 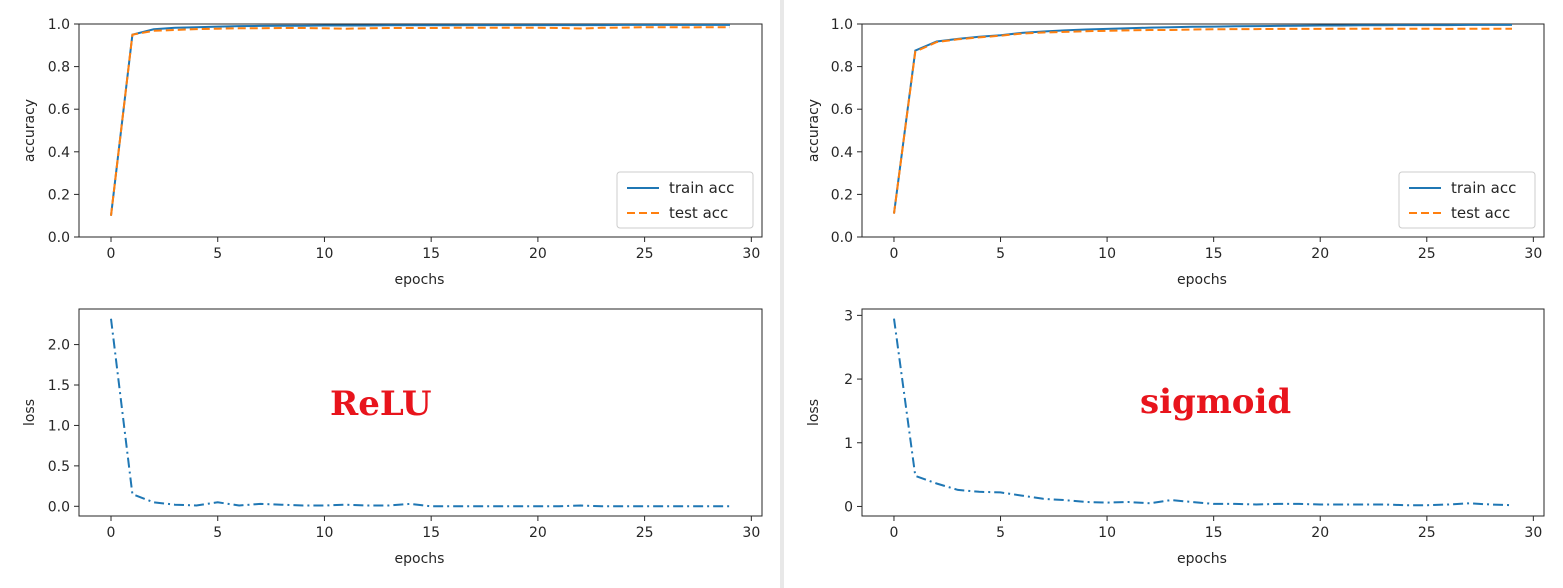 I want to click on series-line-train-acc, so click(x=420, y=120).